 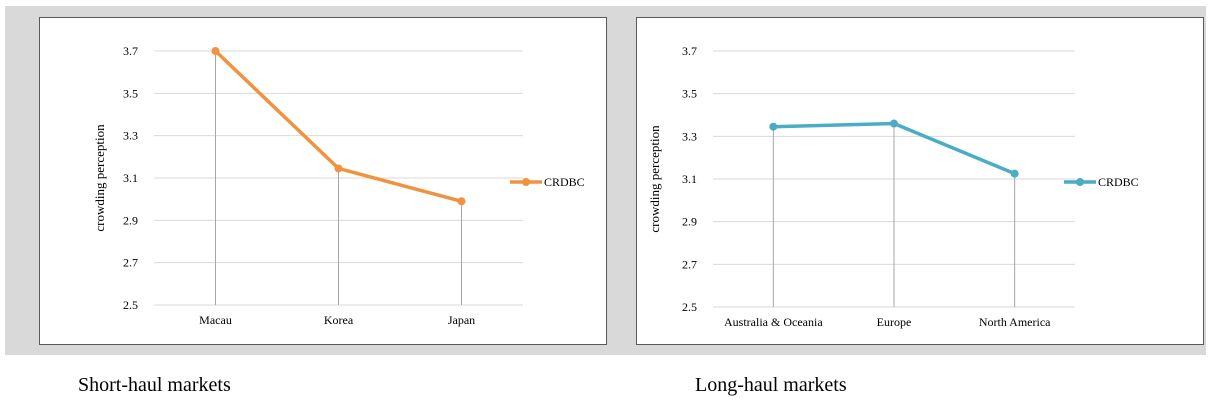 I want to click on x-tick-label: Japan, so click(x=461, y=320).